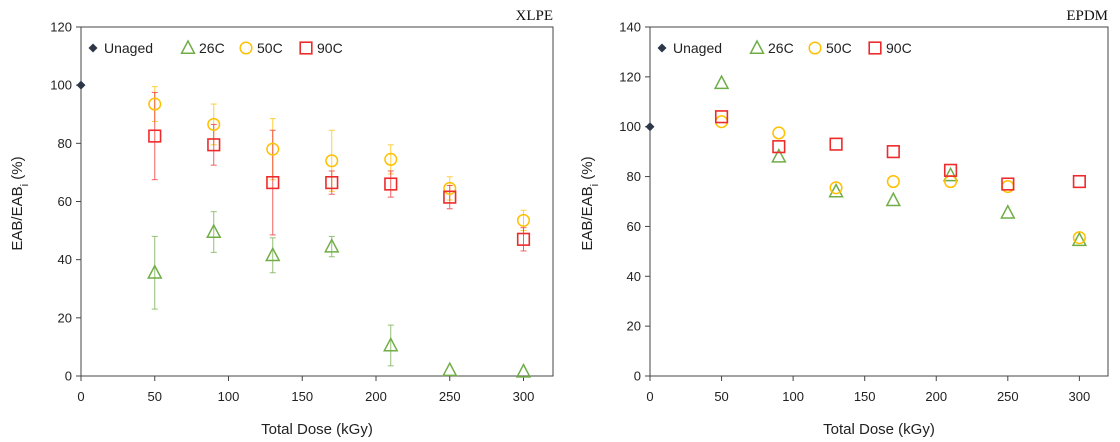 Image resolution: width=1120 pixels, height=442 pixels. I want to click on legend-label: Unaged, so click(697, 48).